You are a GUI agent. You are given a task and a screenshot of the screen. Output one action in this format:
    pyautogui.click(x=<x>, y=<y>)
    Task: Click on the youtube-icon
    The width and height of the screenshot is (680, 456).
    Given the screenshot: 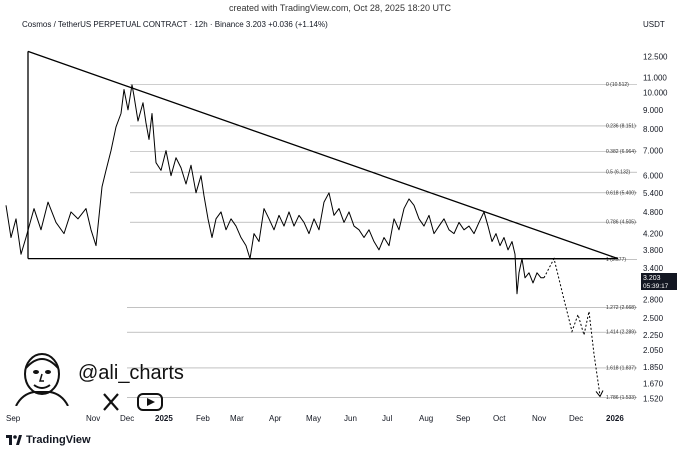 What is the action you would take?
    pyautogui.click(x=150, y=402)
    